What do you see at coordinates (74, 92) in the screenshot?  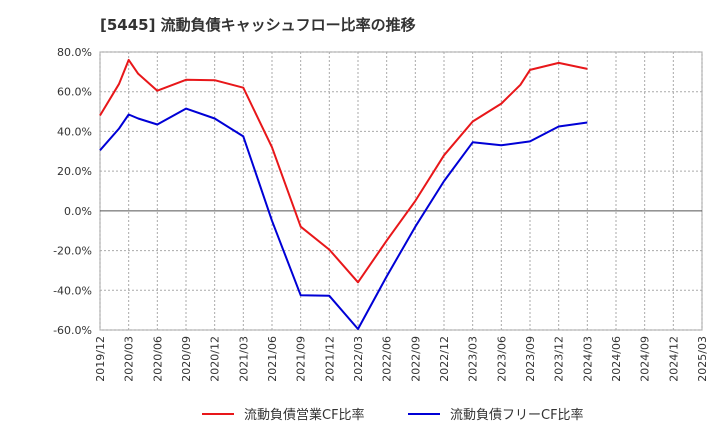 I see `y-tick-label: 60.0%` at bounding box center [74, 92].